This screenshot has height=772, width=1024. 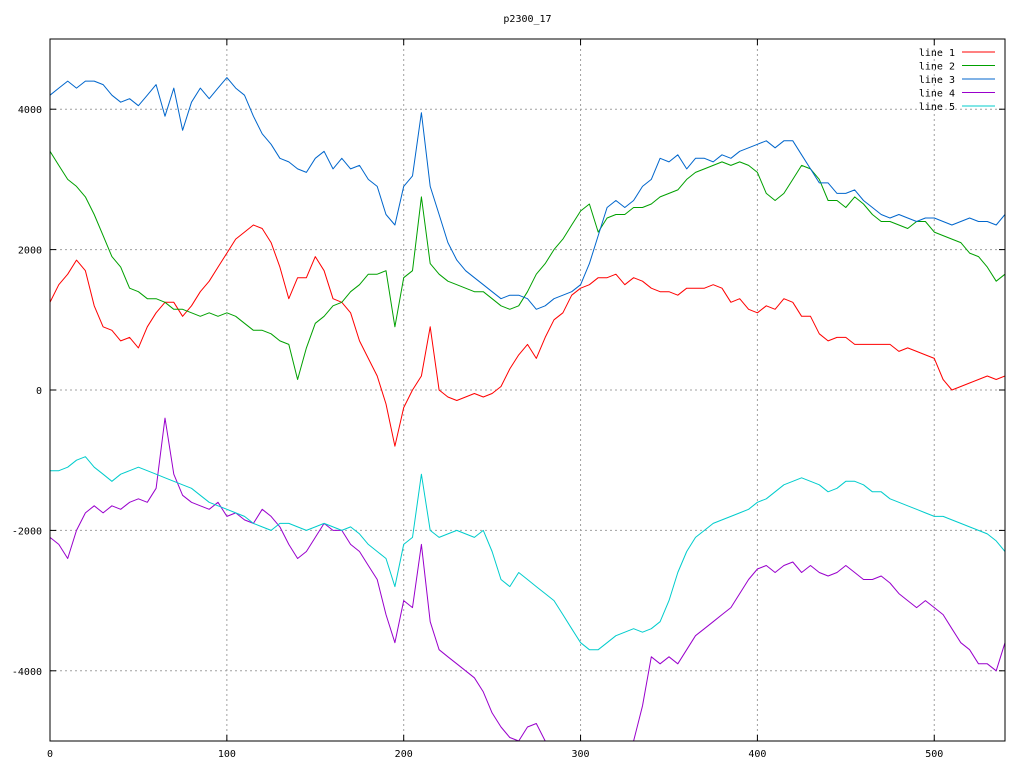 I want to click on chart-title: p2300_17, so click(x=527, y=19).